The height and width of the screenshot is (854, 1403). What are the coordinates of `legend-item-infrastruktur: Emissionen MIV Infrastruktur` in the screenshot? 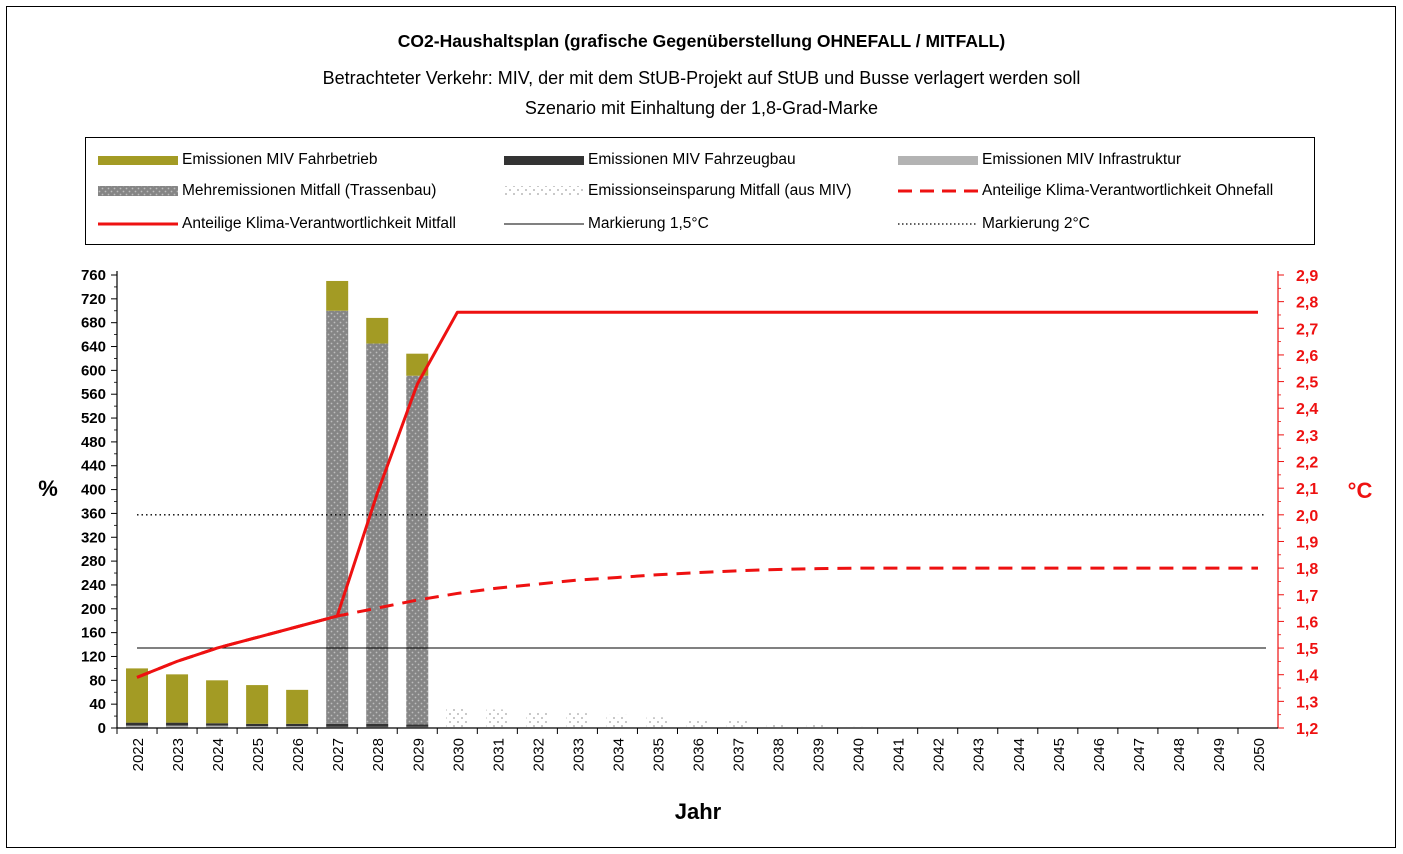 It's located at (1039, 160).